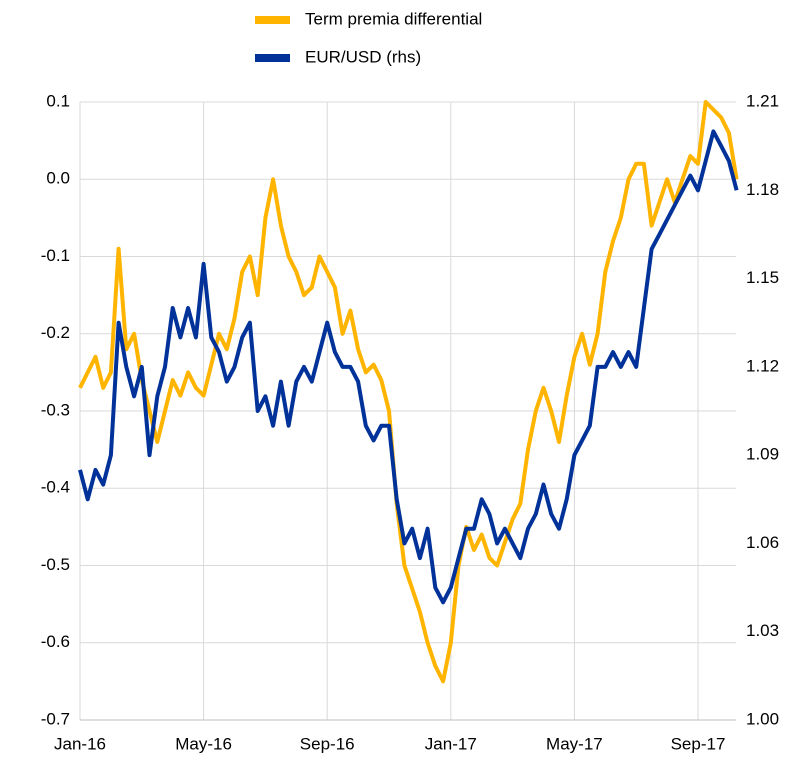 The width and height of the screenshot is (800, 766). I want to click on y-tick-label: -0.5, so click(55, 564).